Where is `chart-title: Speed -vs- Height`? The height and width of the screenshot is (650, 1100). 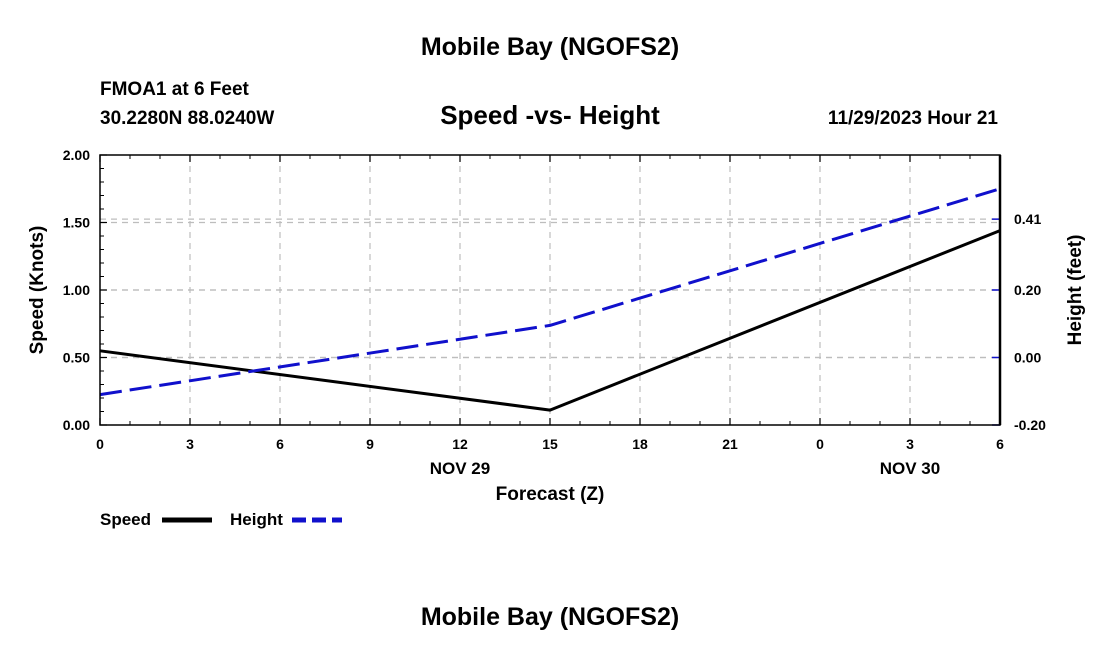 chart-title: Speed -vs- Height is located at coordinates (550, 115).